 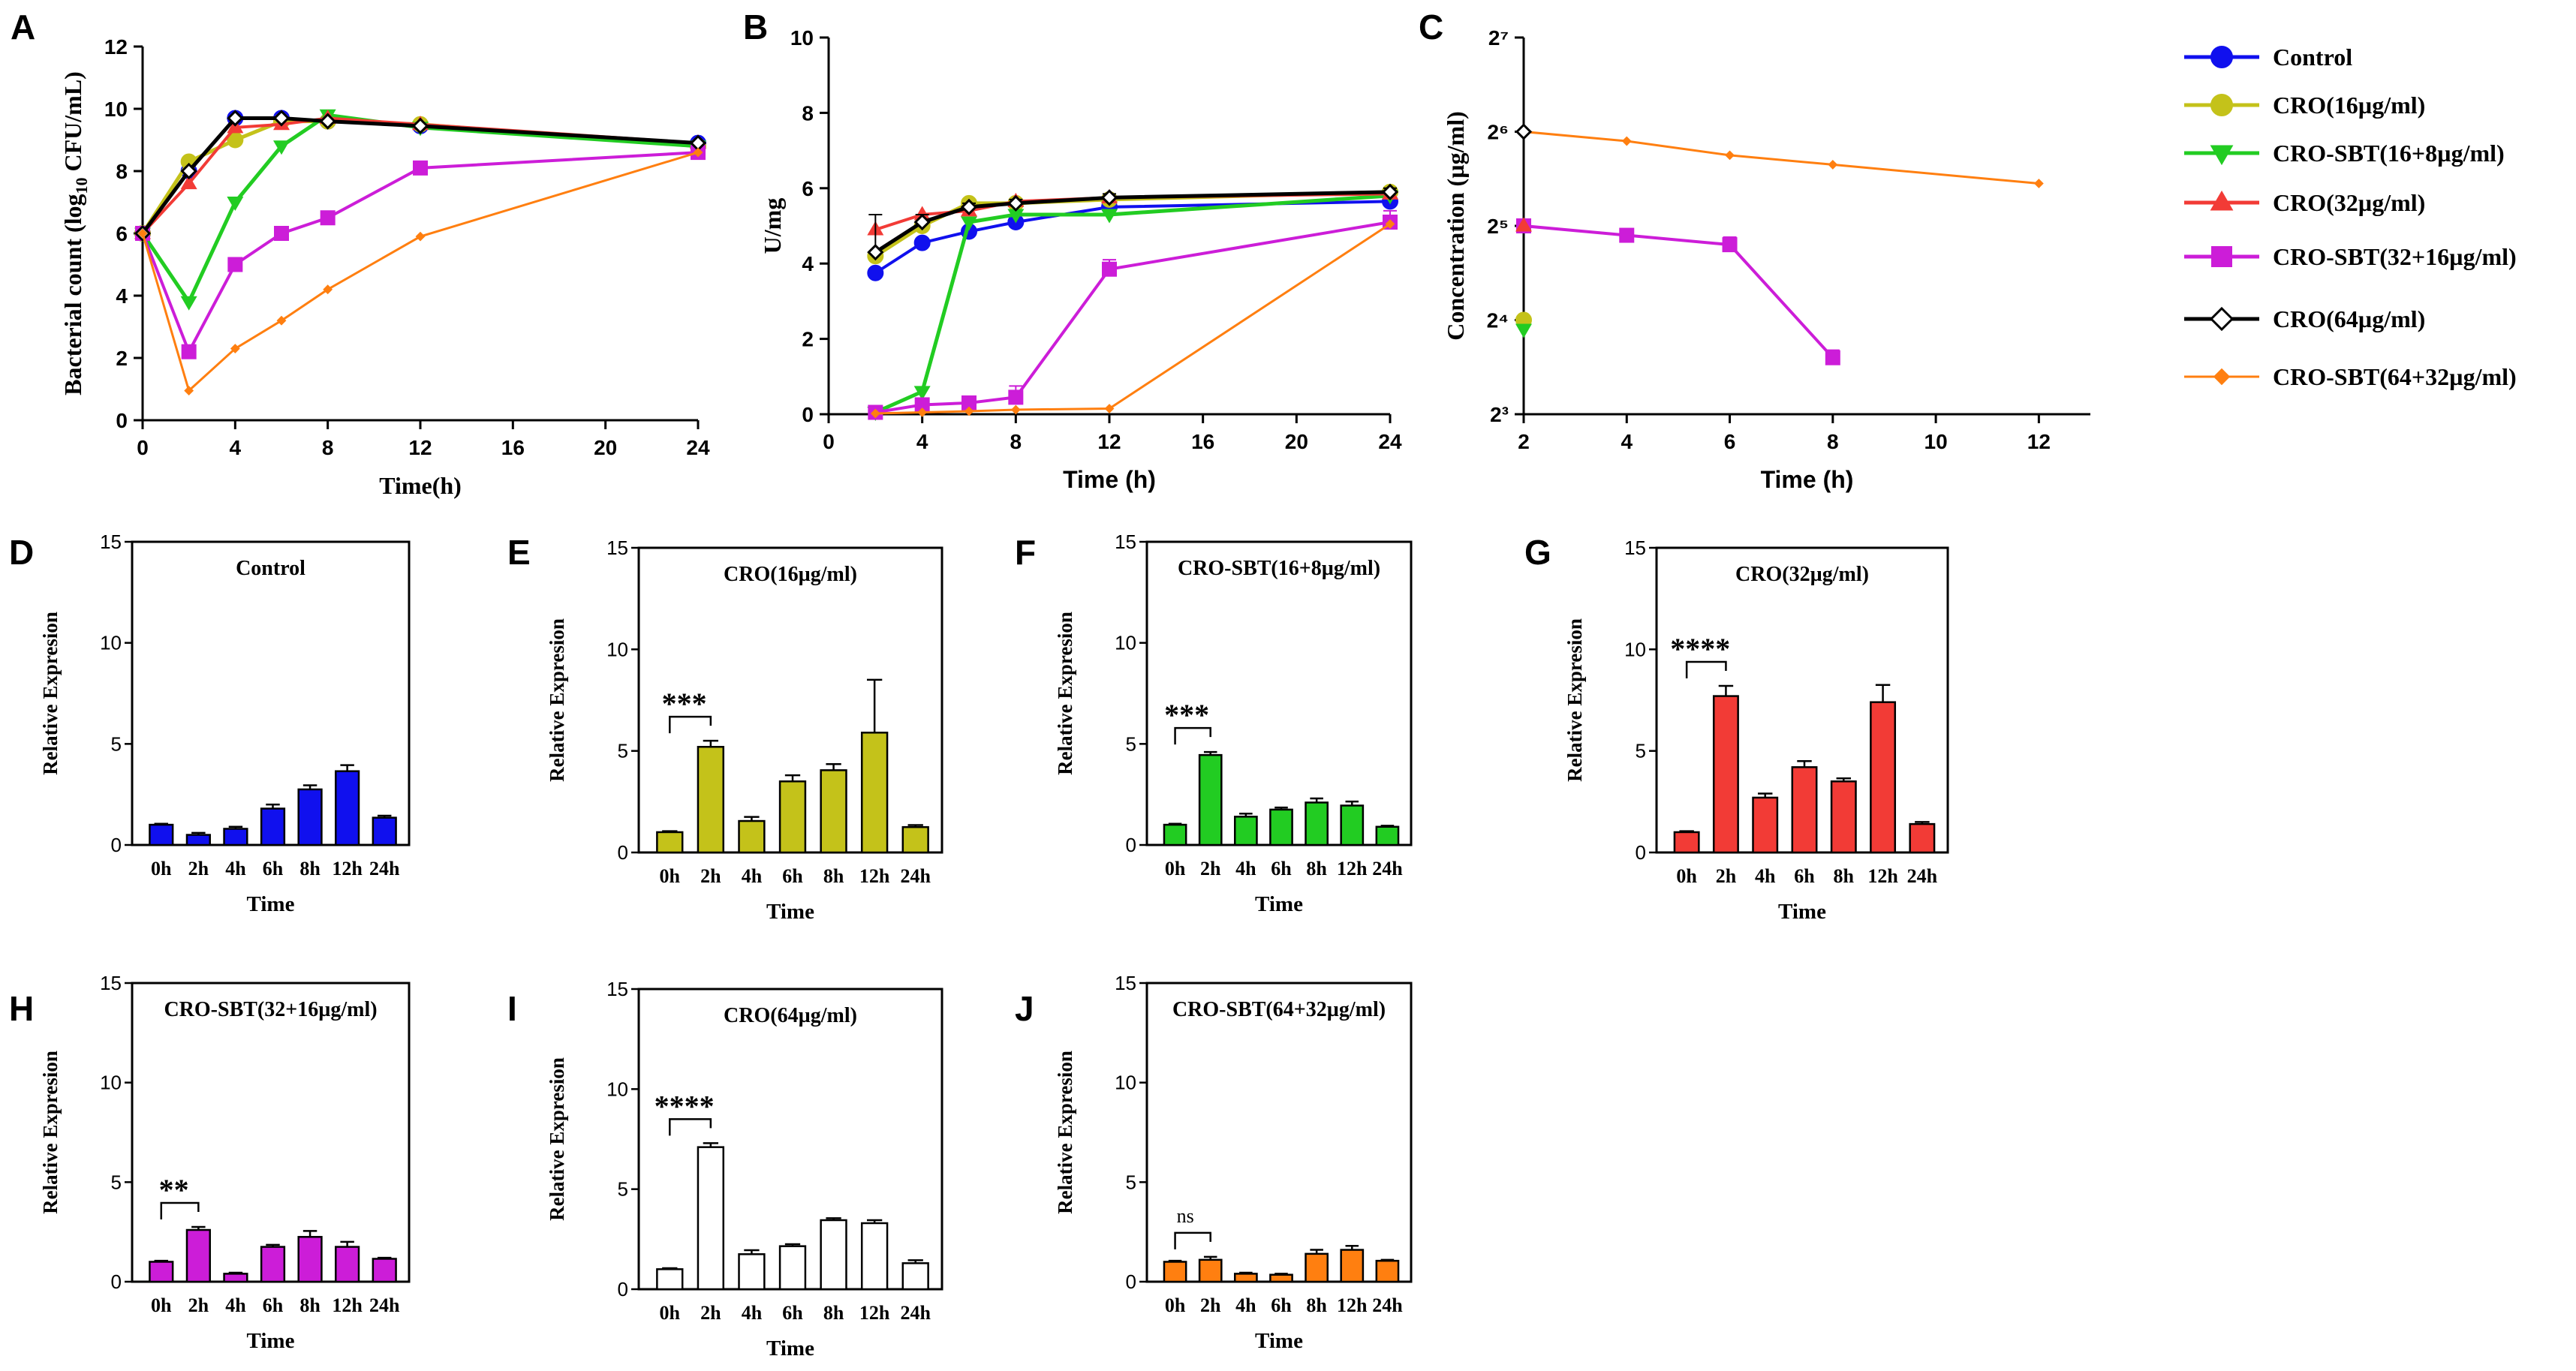 What do you see at coordinates (1499, 415) in the screenshot?
I see `y-tick-label: 2³` at bounding box center [1499, 415].